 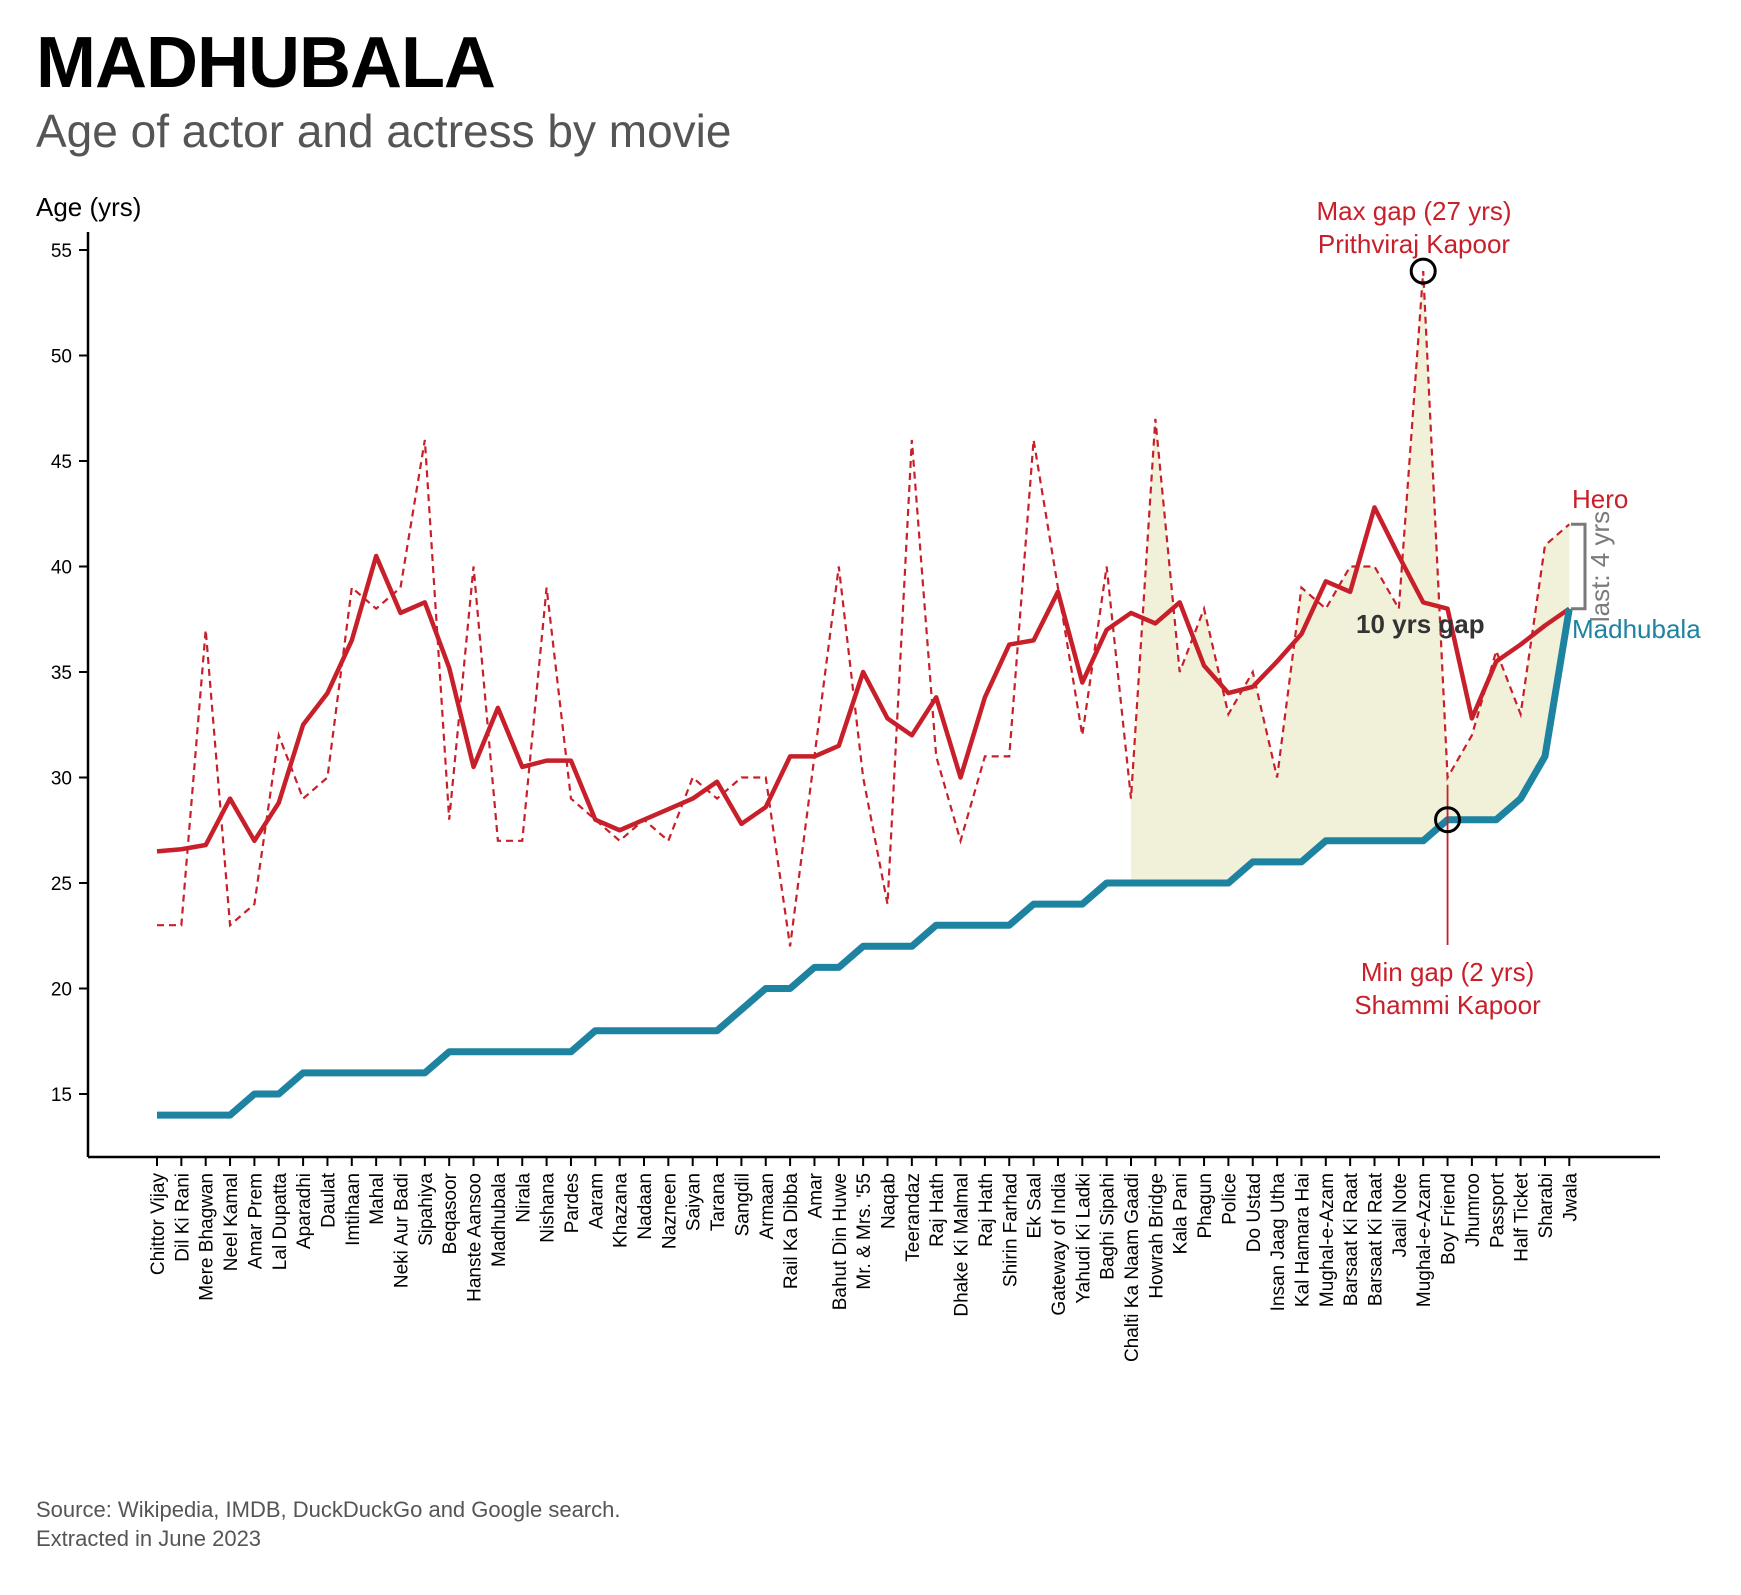 What do you see at coordinates (889, 1201) in the screenshot?
I see `x-tick-label: Naqab` at bounding box center [889, 1201].